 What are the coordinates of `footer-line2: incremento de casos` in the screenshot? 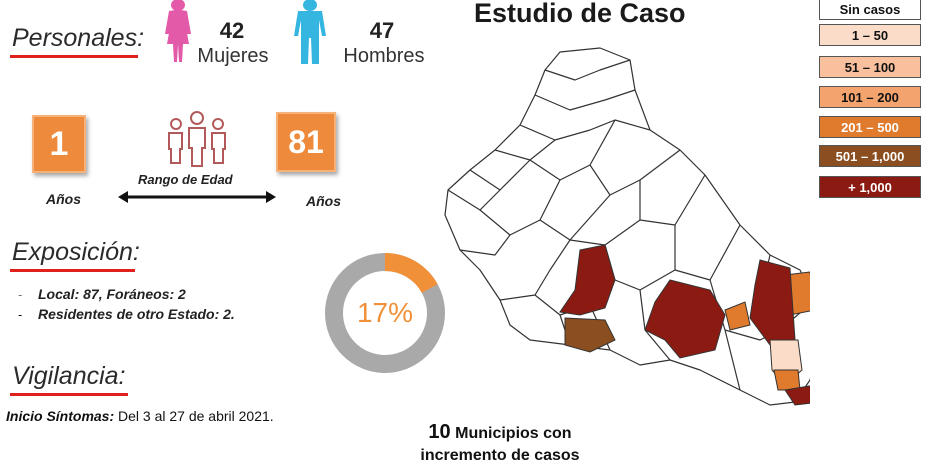 It's located at (500, 455).